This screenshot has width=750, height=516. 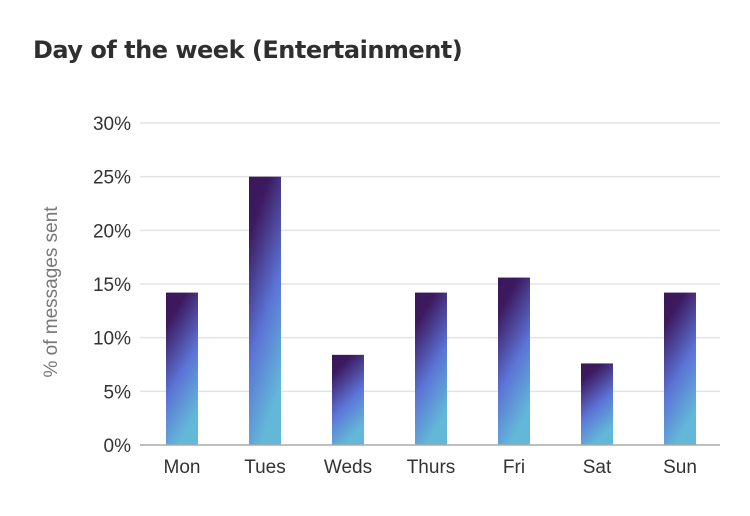 I want to click on x-tick-label-tues: Tues, so click(x=265, y=467).